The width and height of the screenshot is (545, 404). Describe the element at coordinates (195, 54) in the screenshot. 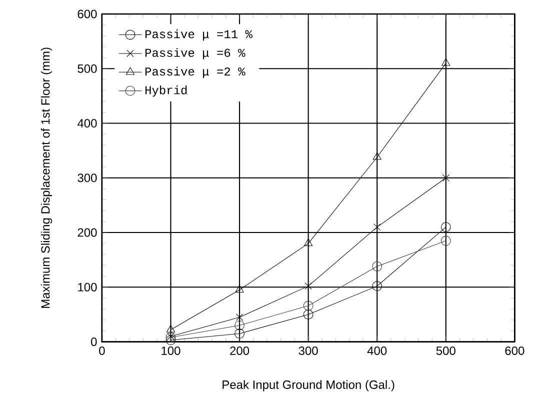

I see `legend-label: Passive μ =6 %` at that location.